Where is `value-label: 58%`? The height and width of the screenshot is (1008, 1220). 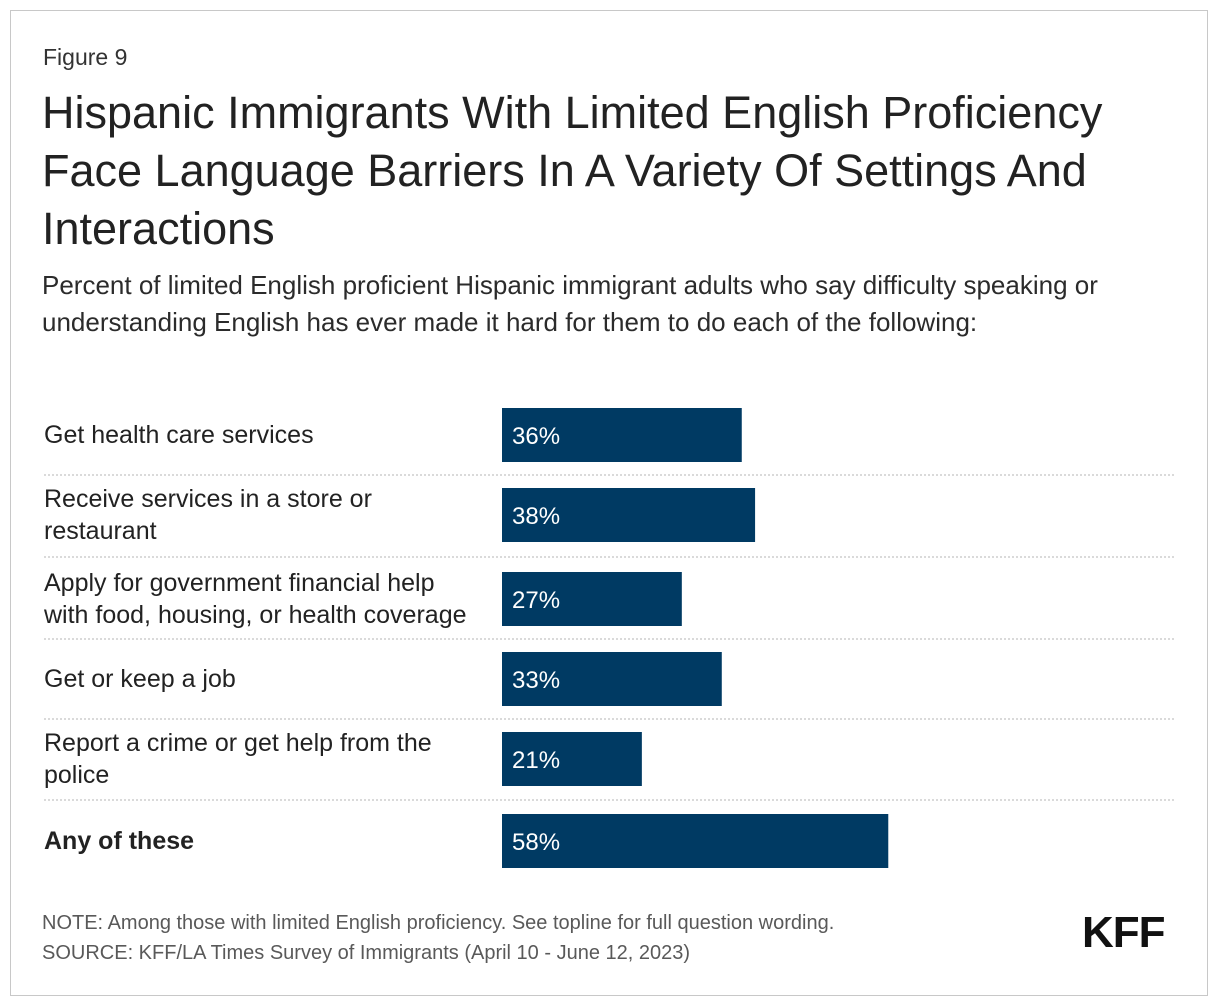 value-label: 58% is located at coordinates (536, 842).